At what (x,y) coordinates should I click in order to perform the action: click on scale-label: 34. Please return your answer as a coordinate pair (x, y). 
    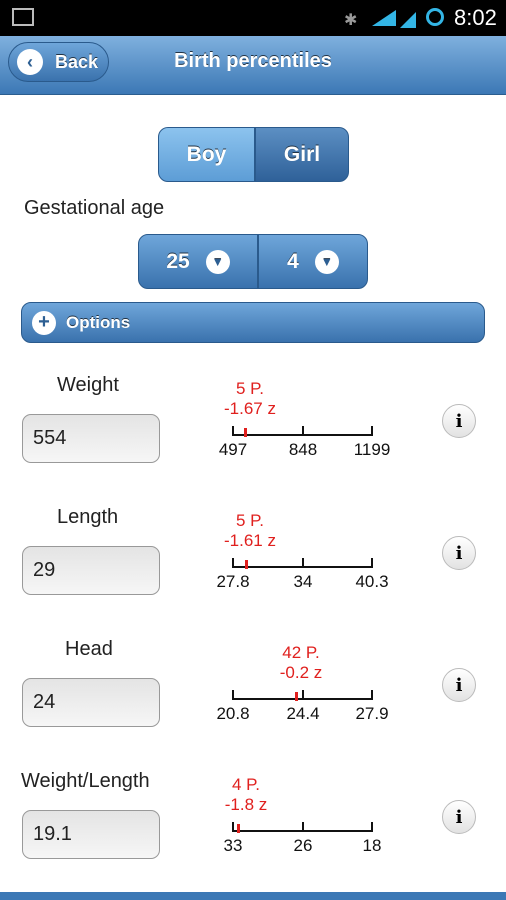
    Looking at the image, I should click on (303, 581).